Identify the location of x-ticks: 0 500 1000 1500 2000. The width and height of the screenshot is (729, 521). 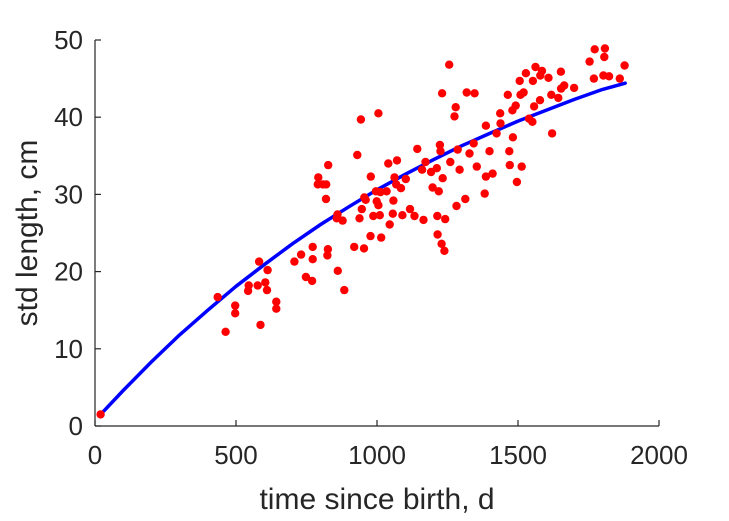
(388, 445).